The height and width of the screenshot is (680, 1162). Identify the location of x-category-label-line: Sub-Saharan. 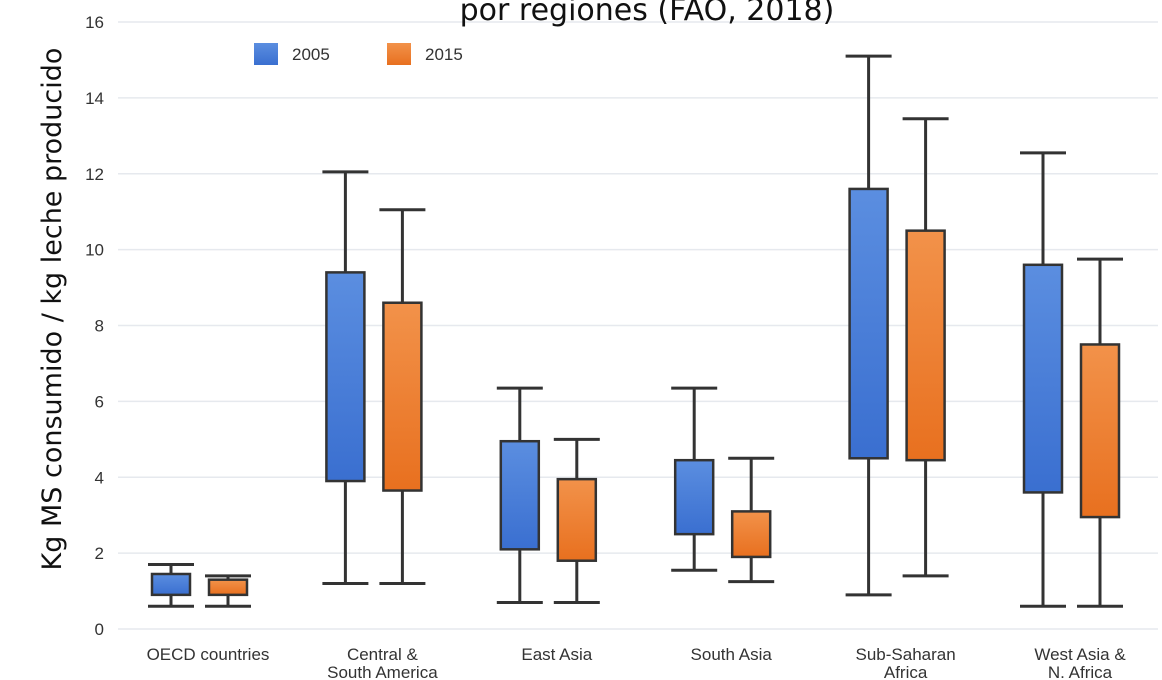
(906, 654).